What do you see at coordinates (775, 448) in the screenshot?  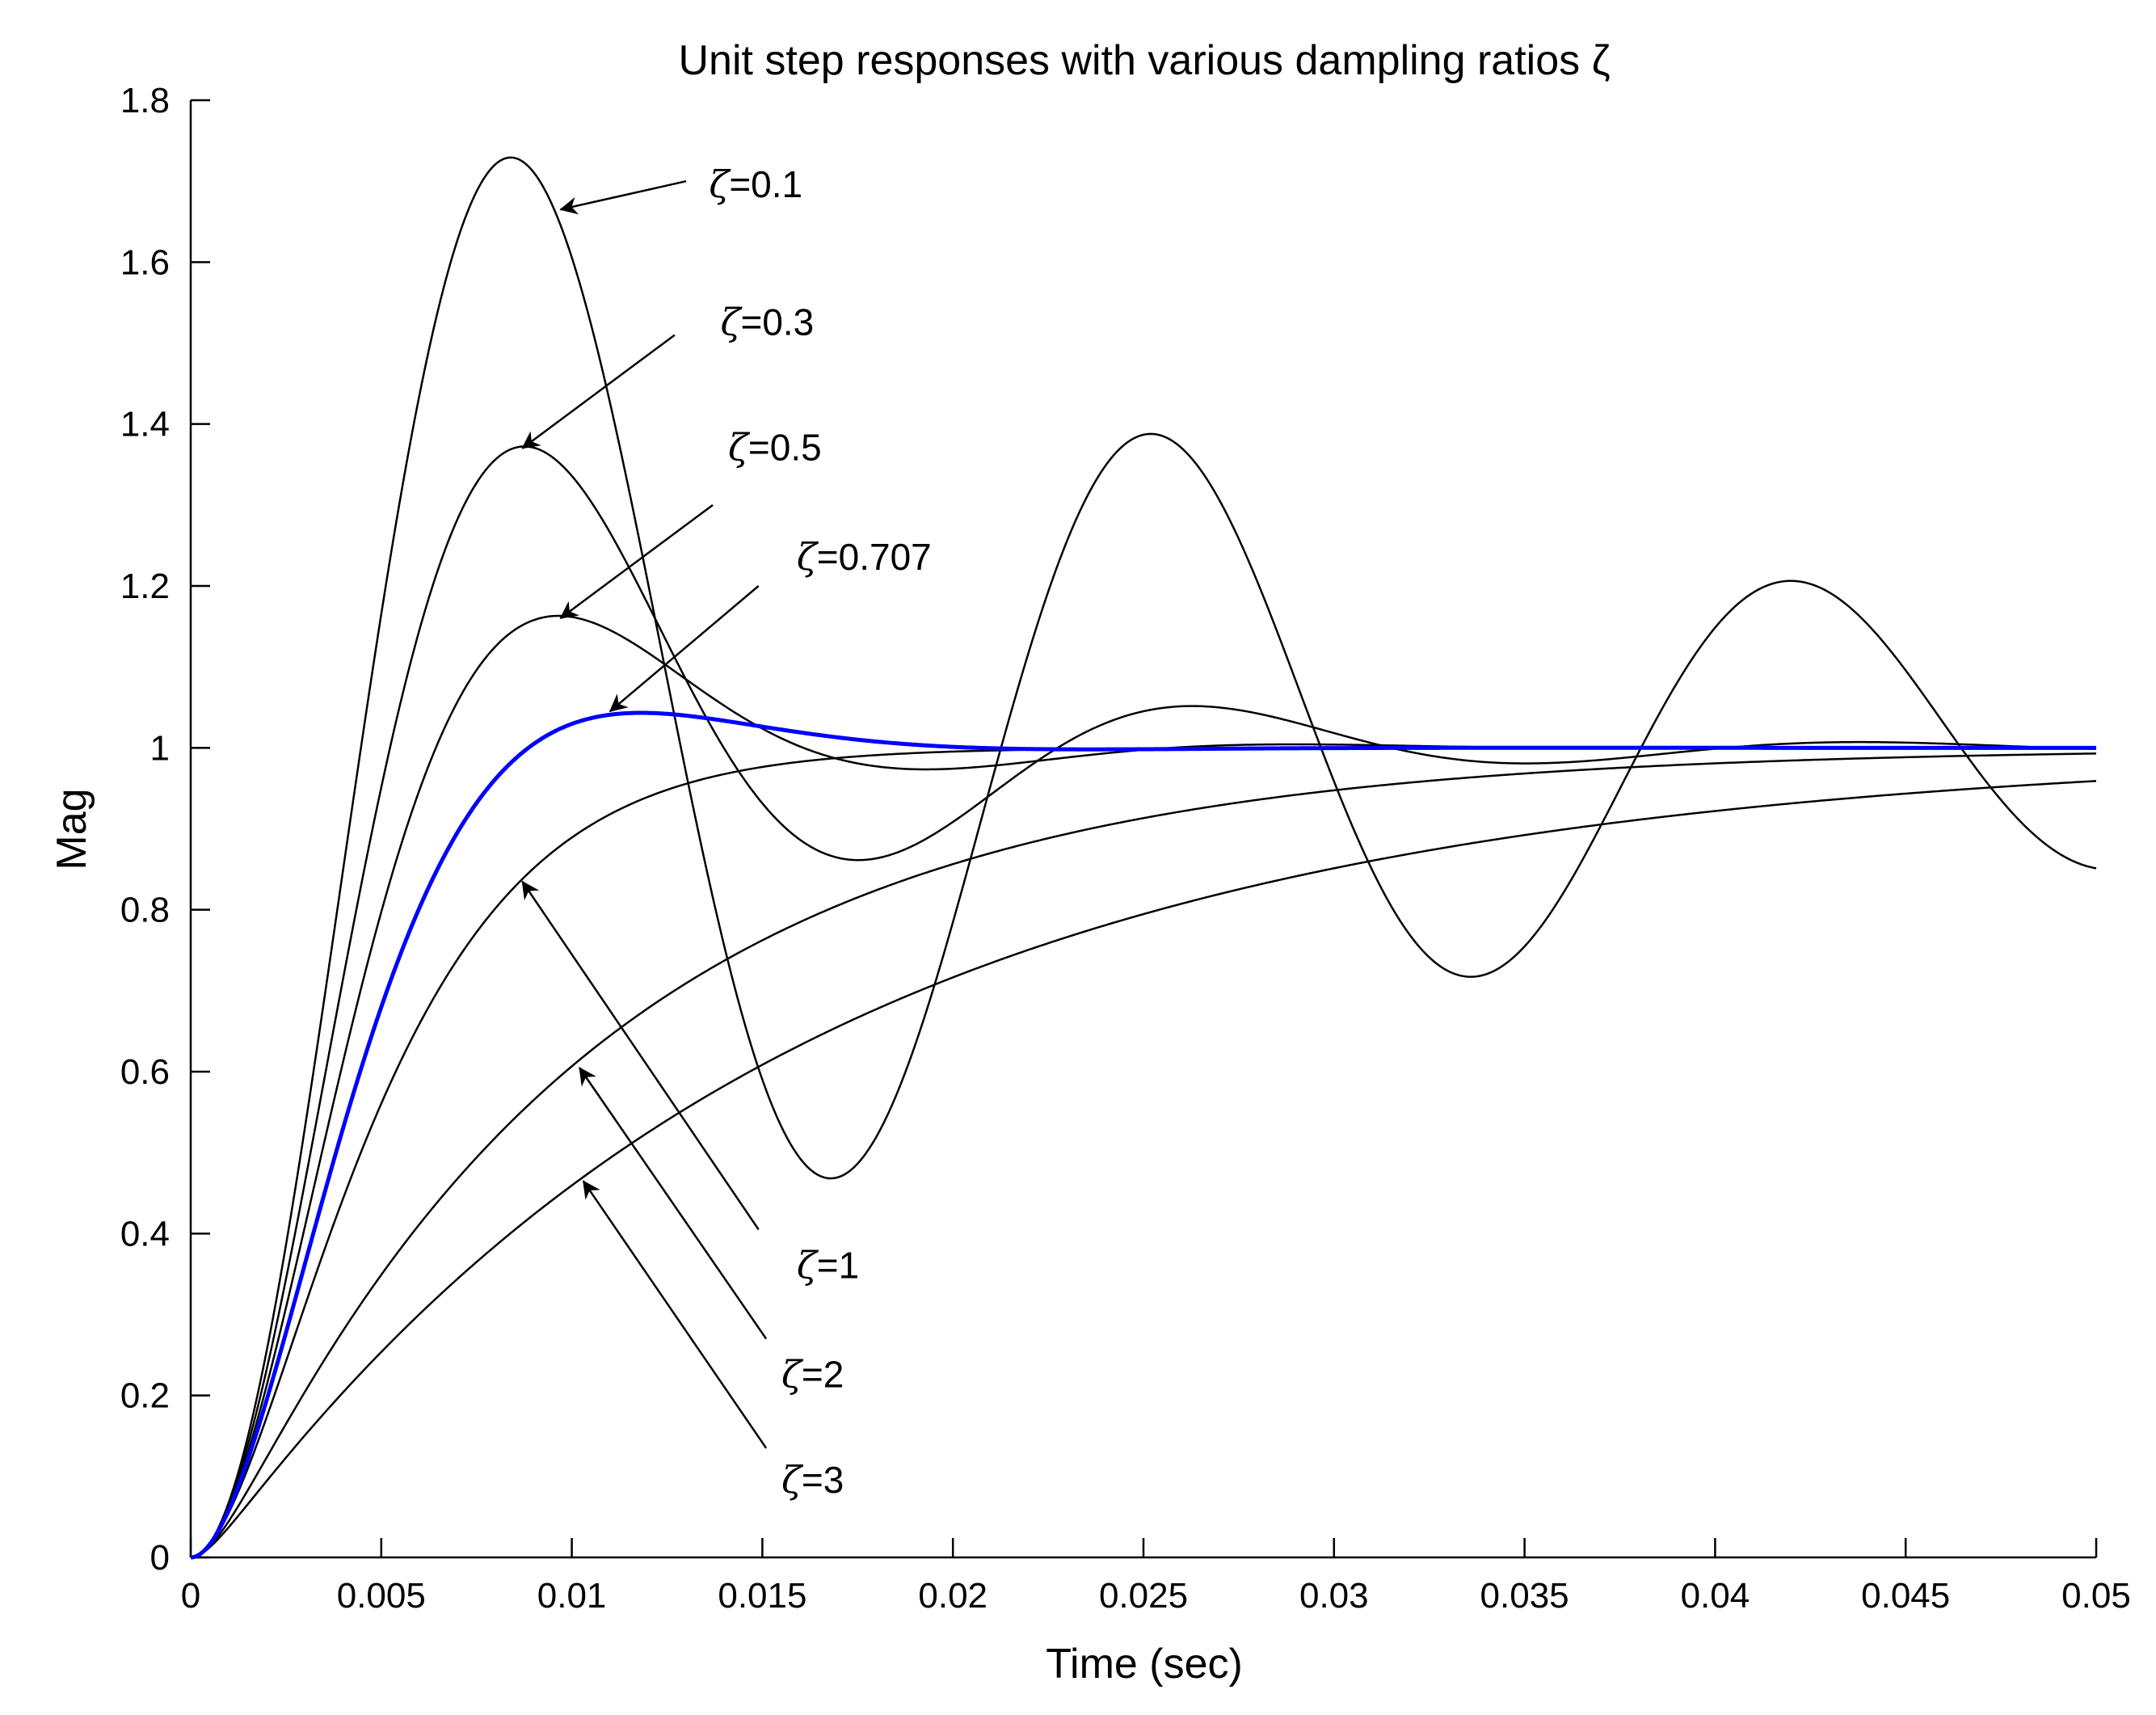 I see `annotation-label: ζ=0.5` at bounding box center [775, 448].